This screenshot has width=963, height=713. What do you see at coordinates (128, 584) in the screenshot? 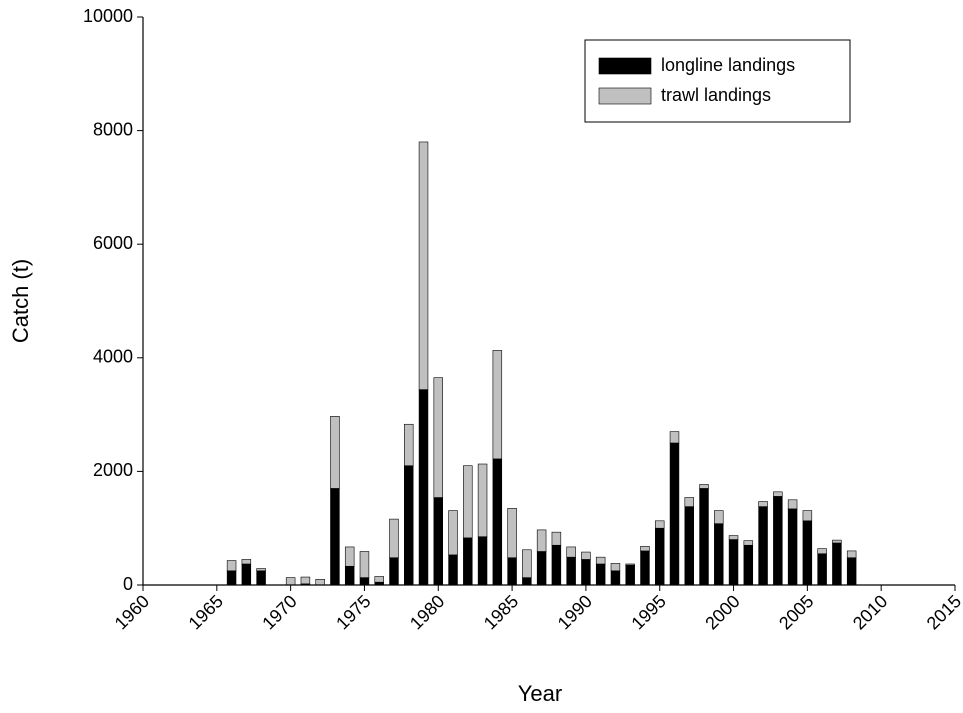
I see `y-tick-label: 0` at bounding box center [128, 584].